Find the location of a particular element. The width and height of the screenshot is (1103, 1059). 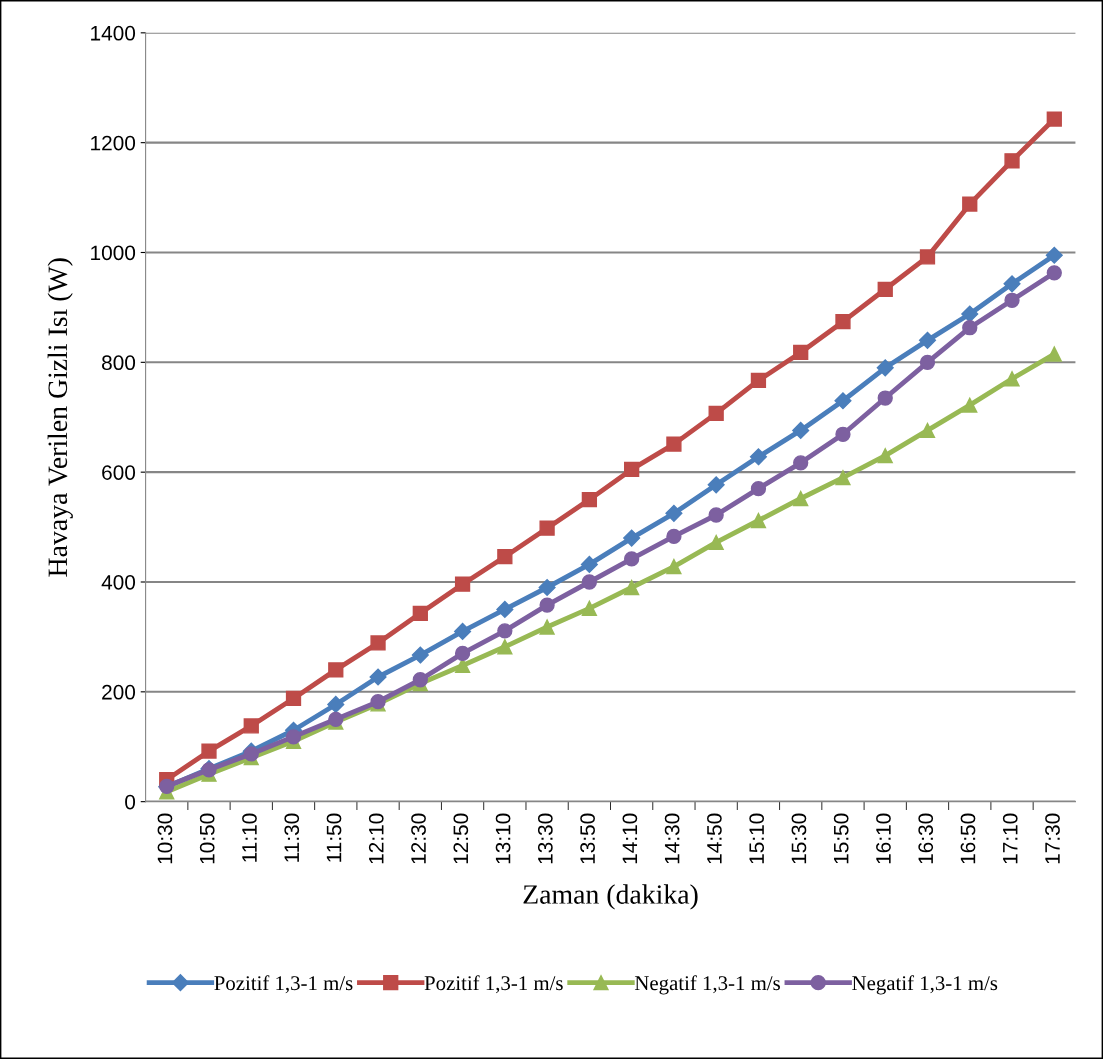

x-tick-label: 13:10 is located at coordinates (503, 838).